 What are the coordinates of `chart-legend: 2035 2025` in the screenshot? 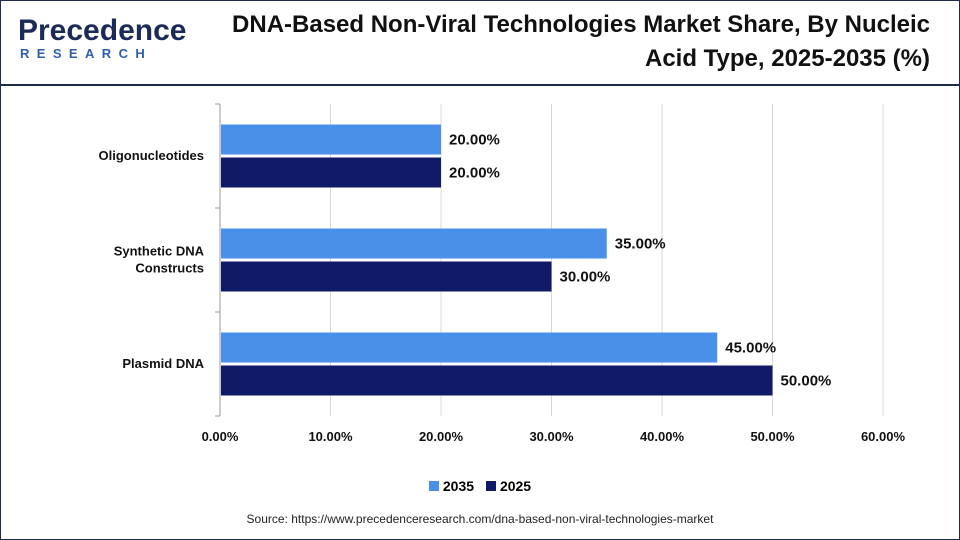 It's located at (480, 486).